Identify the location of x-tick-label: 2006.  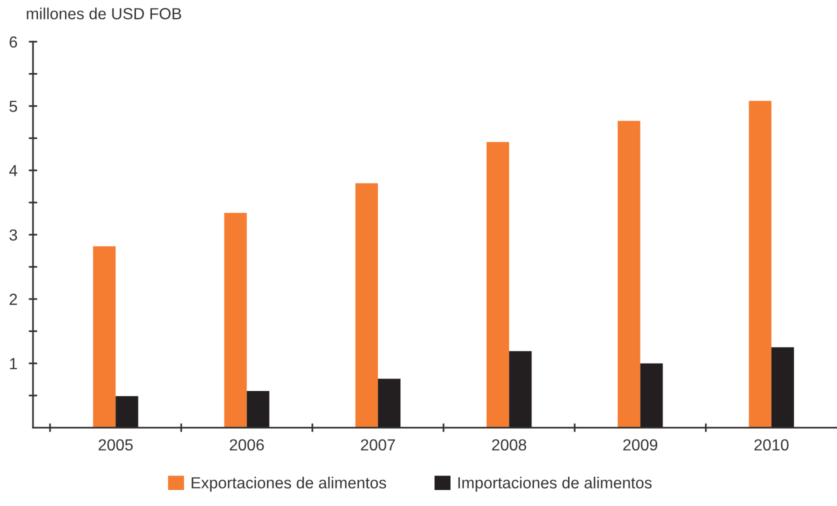
(247, 445).